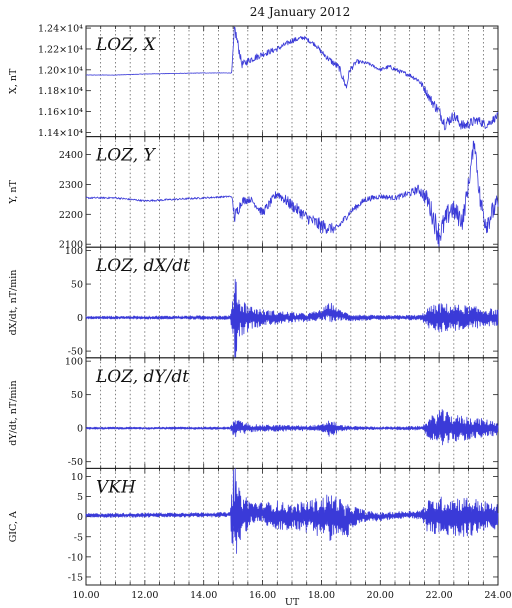  Describe the element at coordinates (321, 595) in the screenshot. I see `x-tick-label: 18.00` at that location.